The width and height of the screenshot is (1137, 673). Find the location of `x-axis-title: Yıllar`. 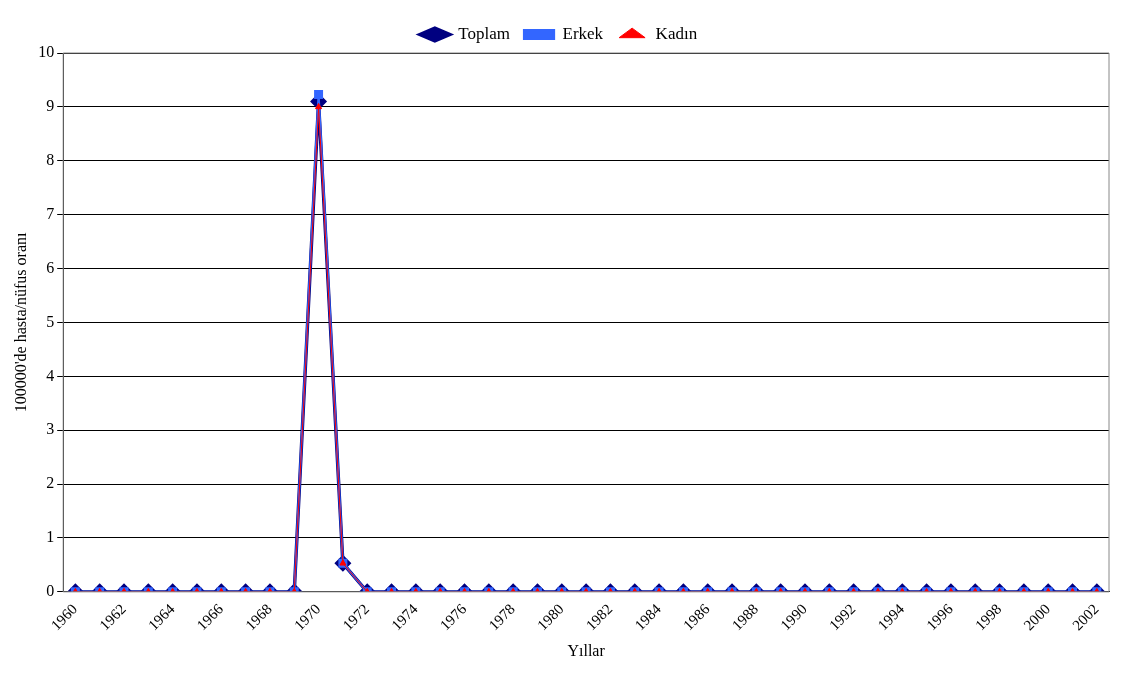

x-axis-title: Yıllar is located at coordinates (586, 650).